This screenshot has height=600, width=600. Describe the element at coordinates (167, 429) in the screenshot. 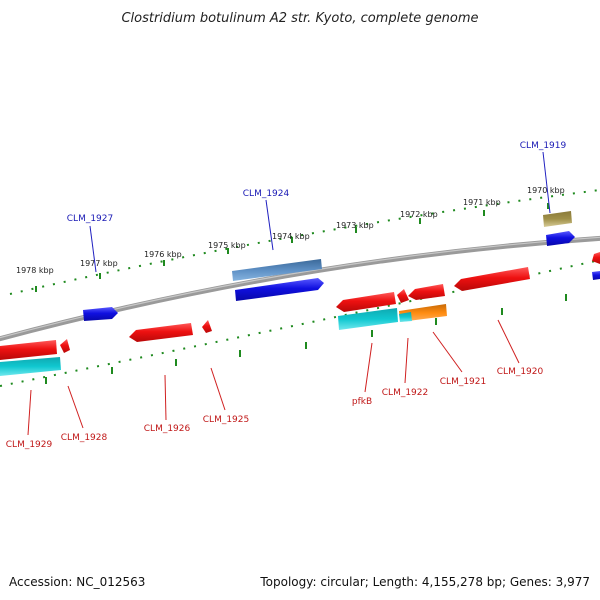

I see `gene-label-clm-1926: CLM_1926` at that location.